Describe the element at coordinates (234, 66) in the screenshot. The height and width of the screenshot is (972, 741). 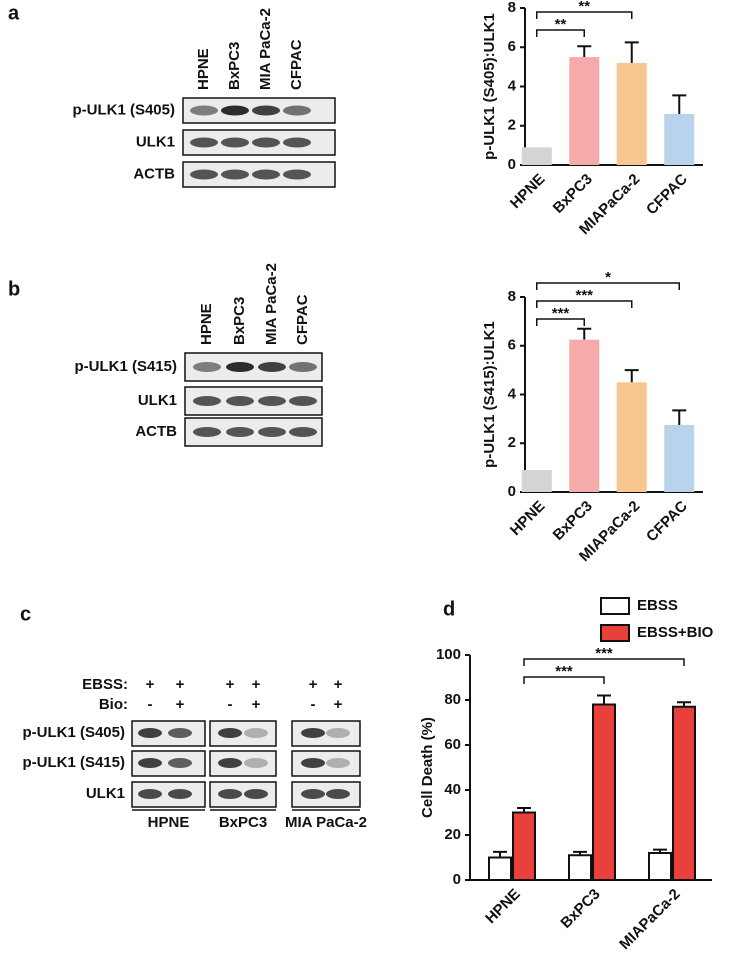
I see `lane-label: BxPC3` at that location.